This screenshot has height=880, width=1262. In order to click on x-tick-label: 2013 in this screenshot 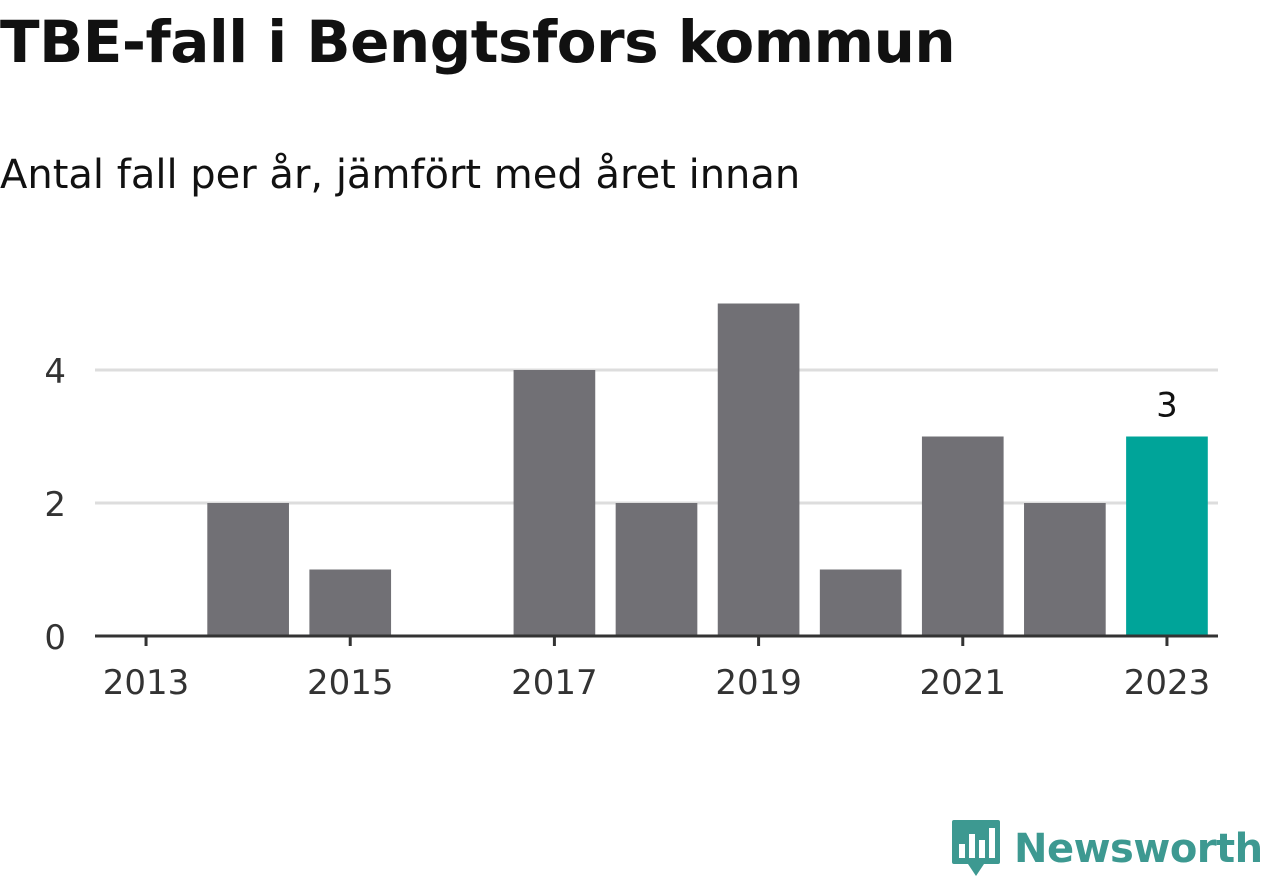, I will do `click(146, 683)`.